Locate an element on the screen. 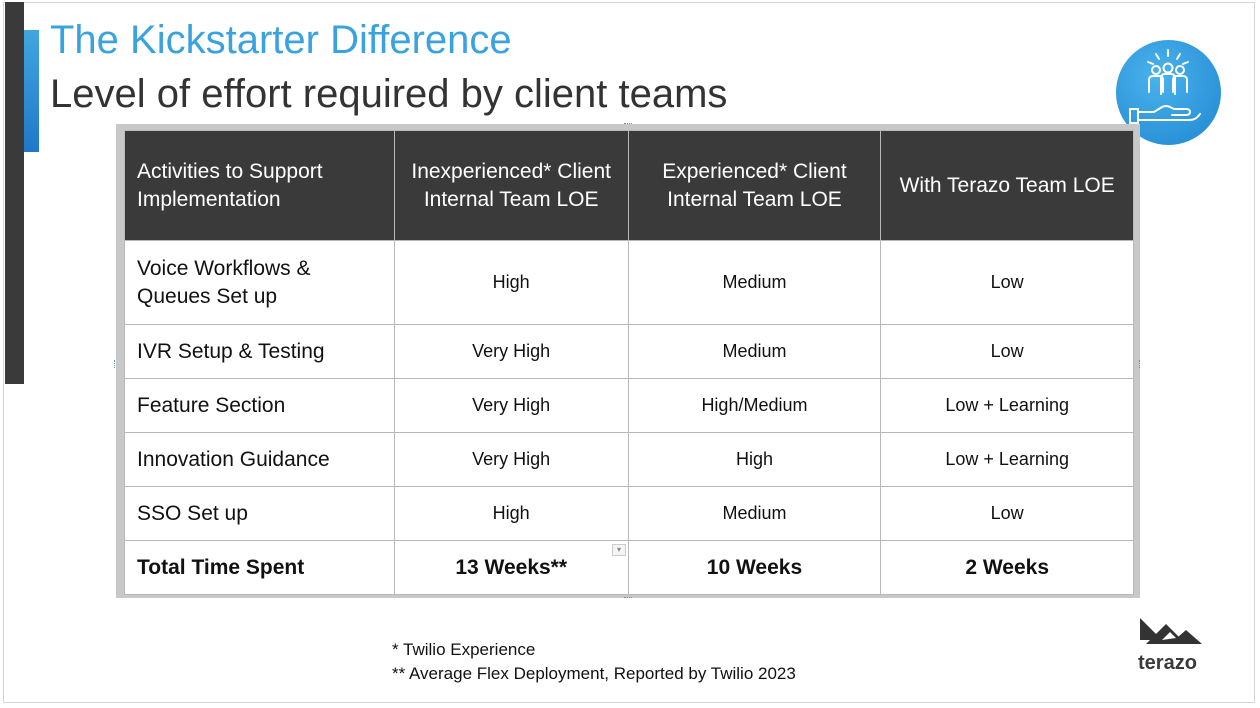 The image size is (1260, 708). resize-handle-top is located at coordinates (628, 125).